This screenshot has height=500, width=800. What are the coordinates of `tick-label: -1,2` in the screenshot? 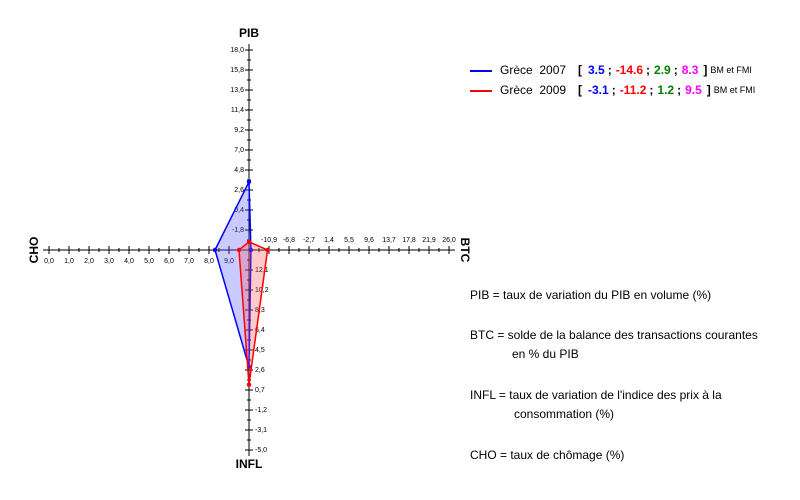 It's located at (261, 410).